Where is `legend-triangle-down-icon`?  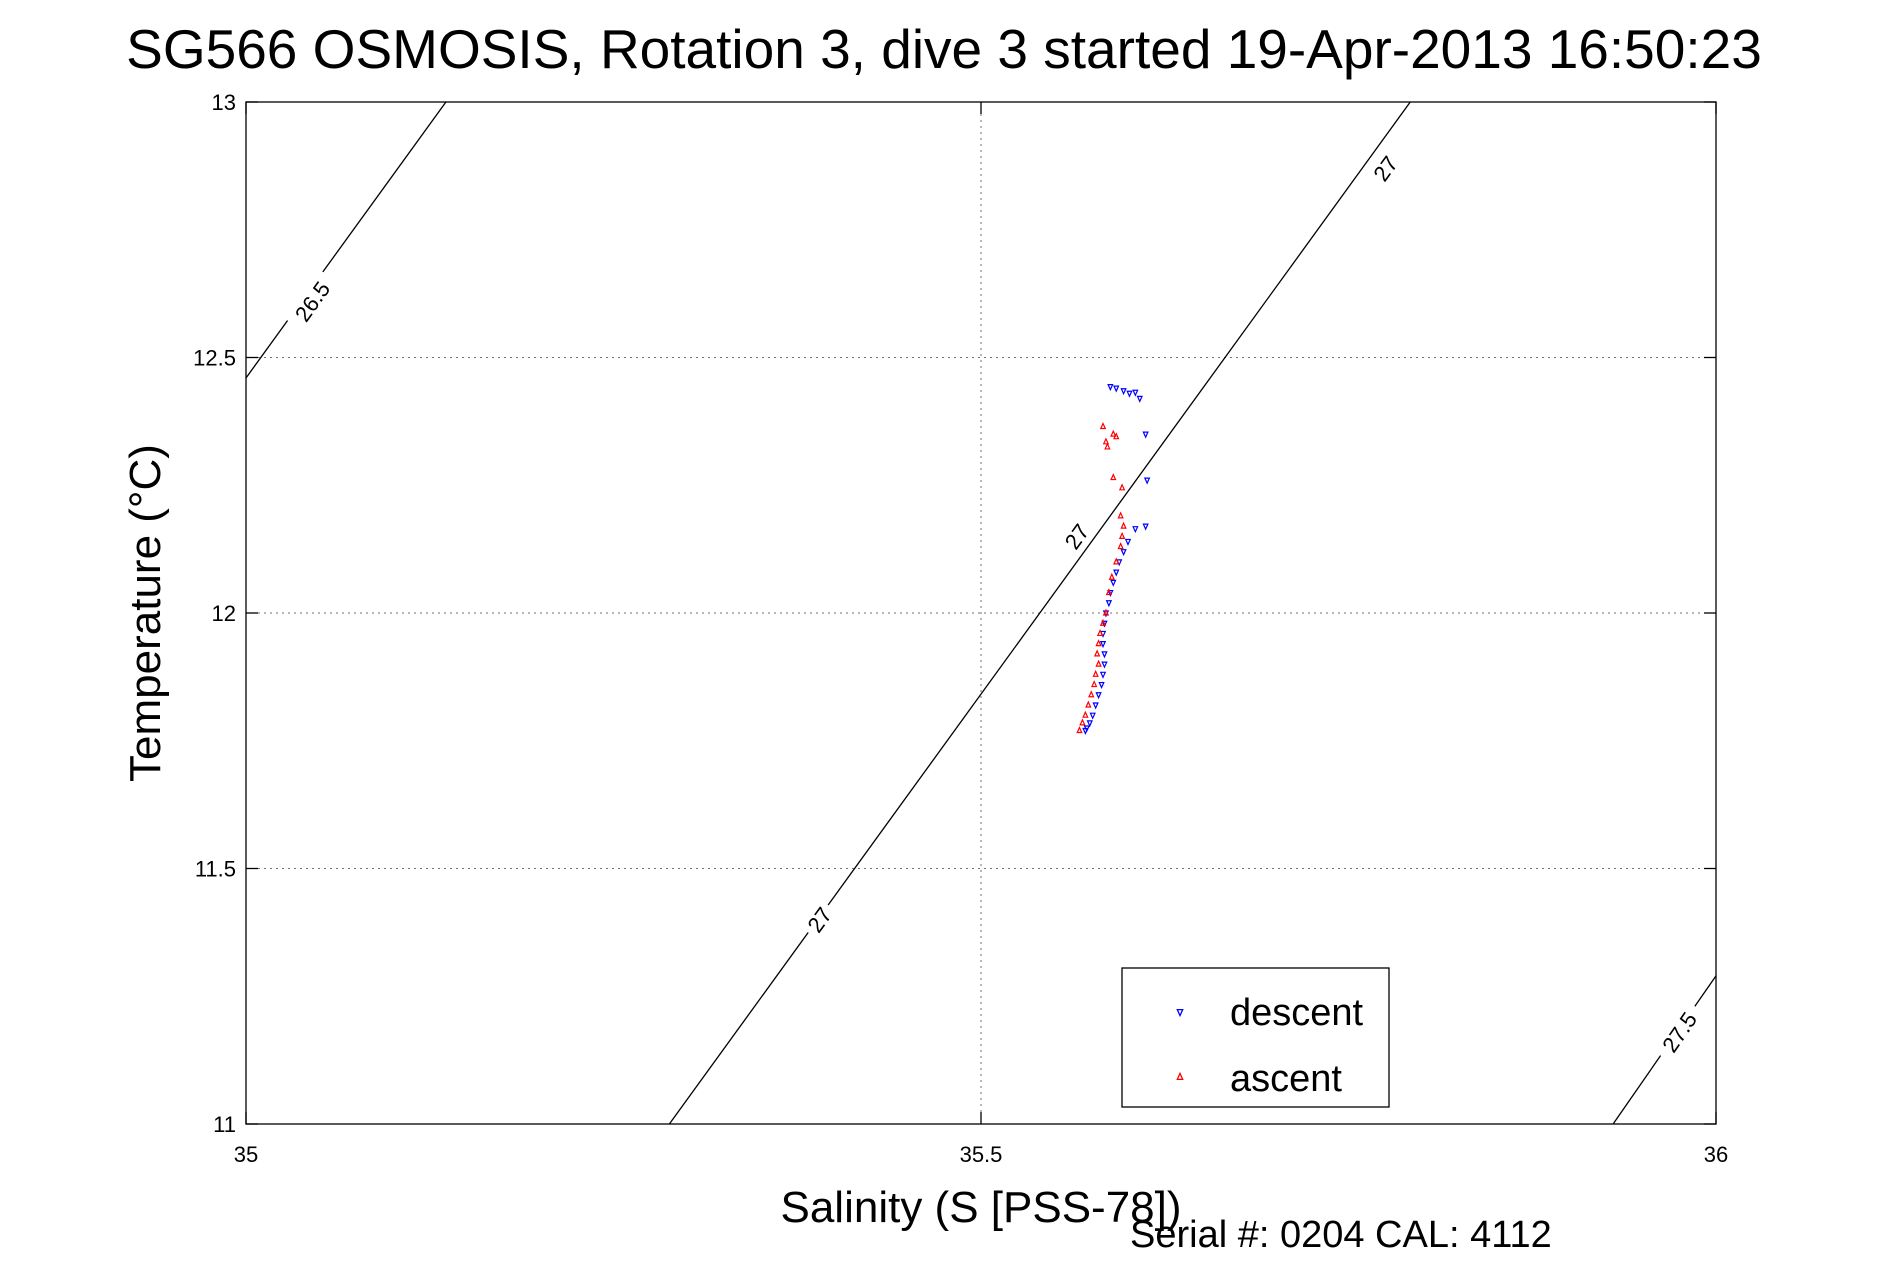
legend-triangle-down-icon is located at coordinates (1180, 1013).